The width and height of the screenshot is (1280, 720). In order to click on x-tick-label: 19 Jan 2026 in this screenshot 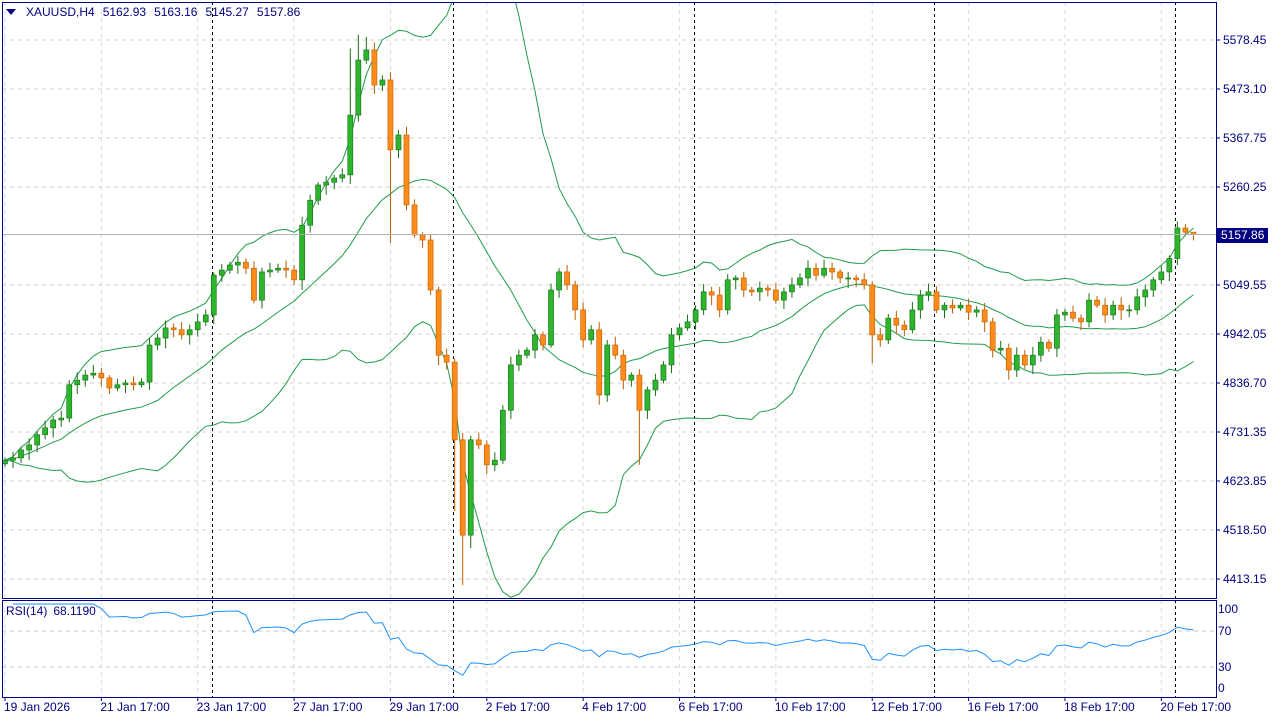, I will do `click(37, 707)`.